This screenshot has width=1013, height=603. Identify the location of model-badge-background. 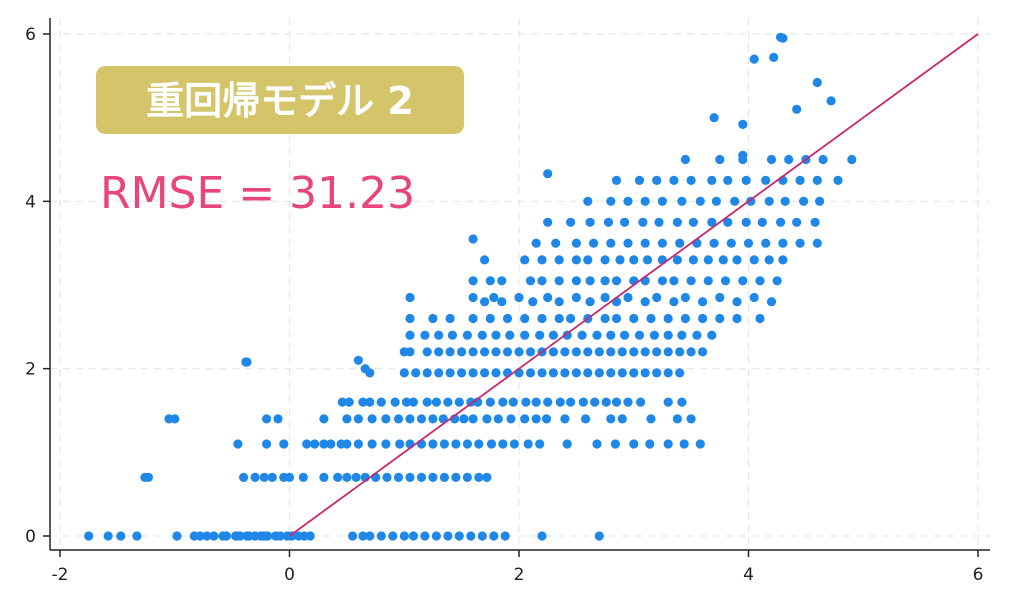
(280, 100).